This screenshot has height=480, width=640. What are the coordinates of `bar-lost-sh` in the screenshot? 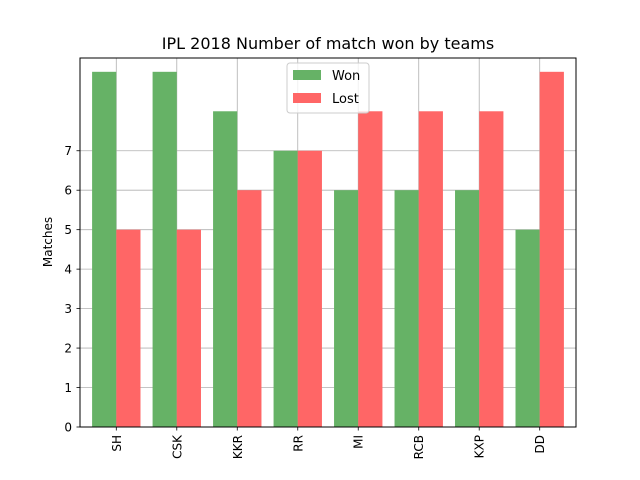 It's located at (128, 328).